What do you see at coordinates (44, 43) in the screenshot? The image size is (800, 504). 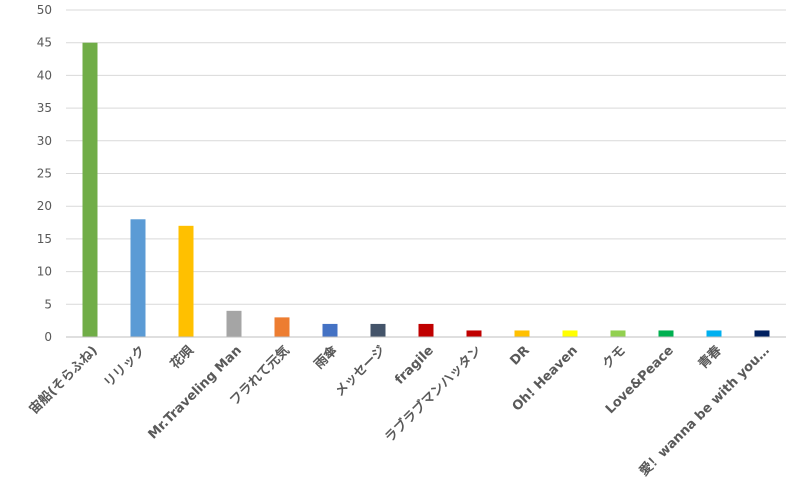 I see `y-tick-label: 45` at bounding box center [44, 43].